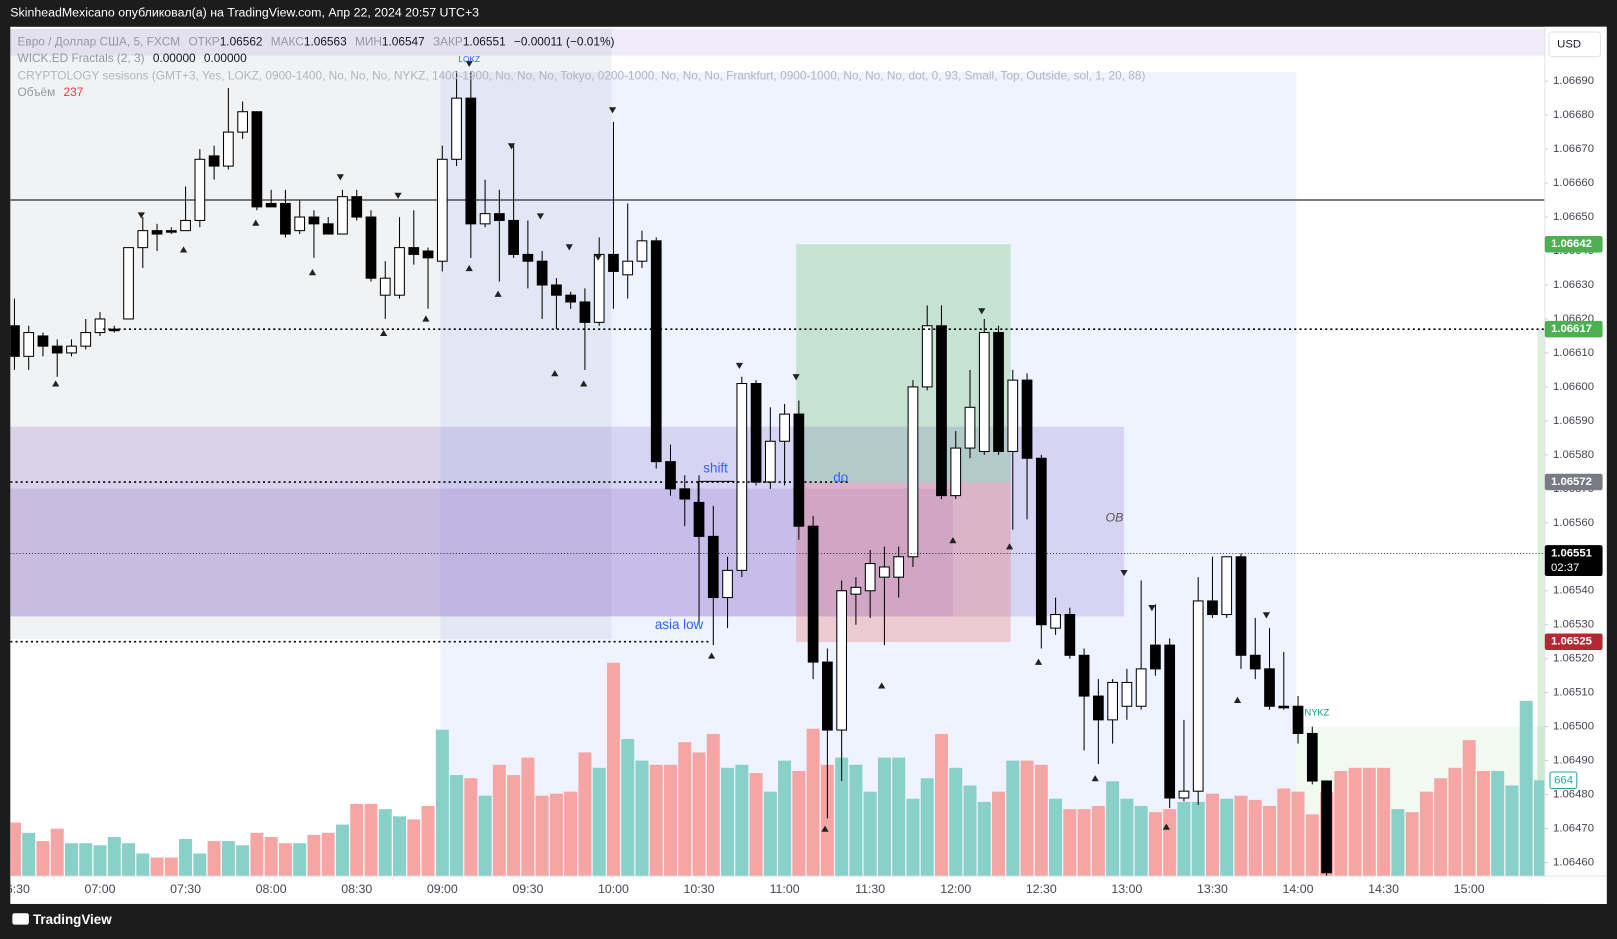 This screenshot has width=1617, height=939. Describe the element at coordinates (203, 41) in the screenshot. I see `ohlc-label: ОТКР` at that location.